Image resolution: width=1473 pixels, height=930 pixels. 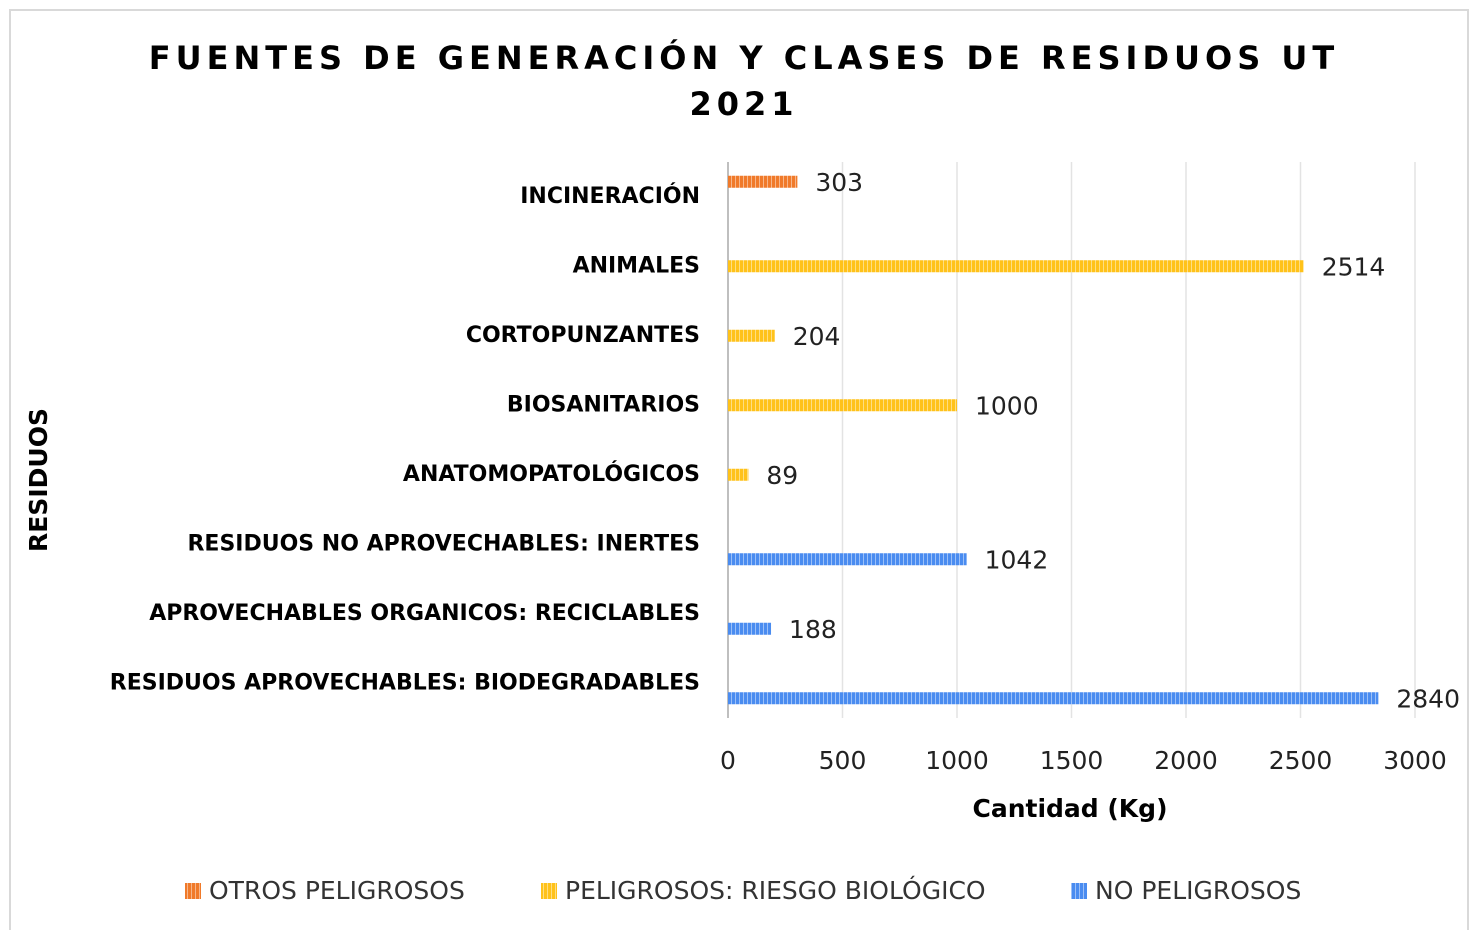 What do you see at coordinates (1415, 760) in the screenshot?
I see `x-tick-label: 3000` at bounding box center [1415, 760].